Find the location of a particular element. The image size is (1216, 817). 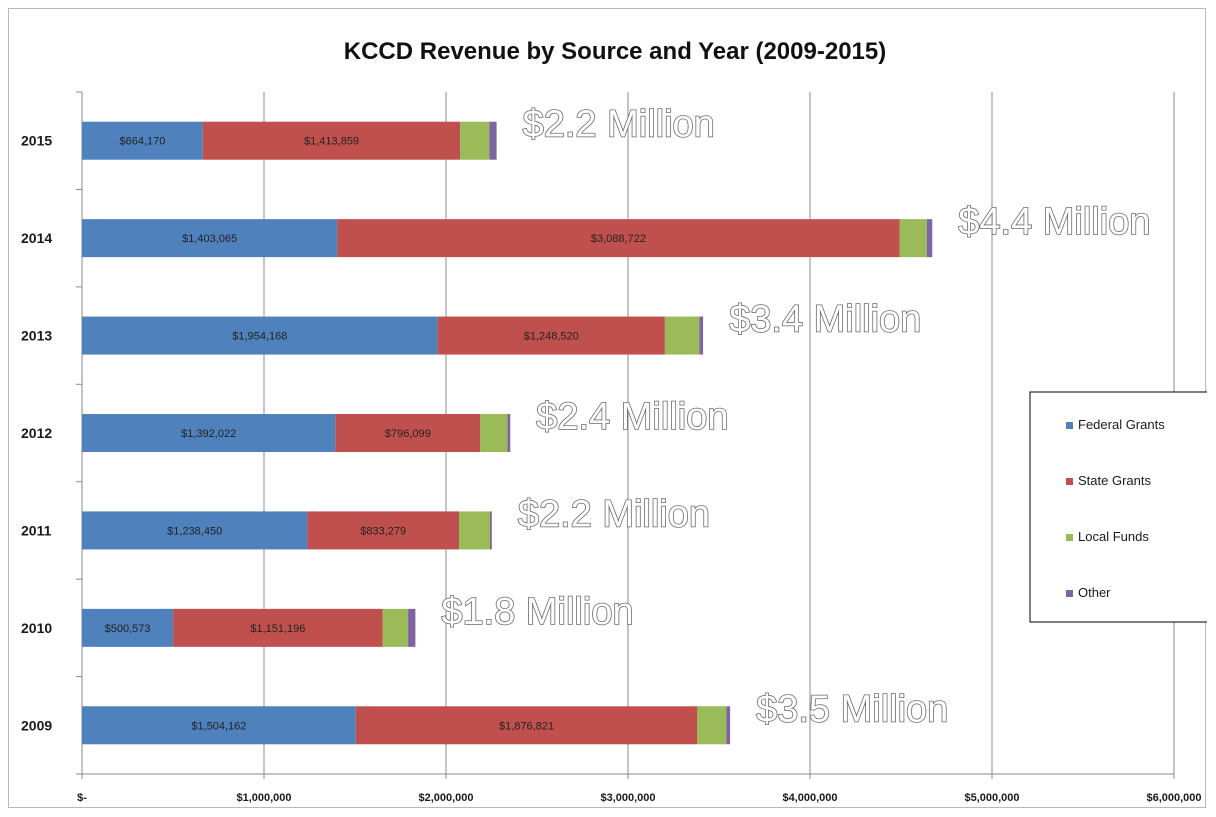

y-category-label: 2010 is located at coordinates (36, 628).